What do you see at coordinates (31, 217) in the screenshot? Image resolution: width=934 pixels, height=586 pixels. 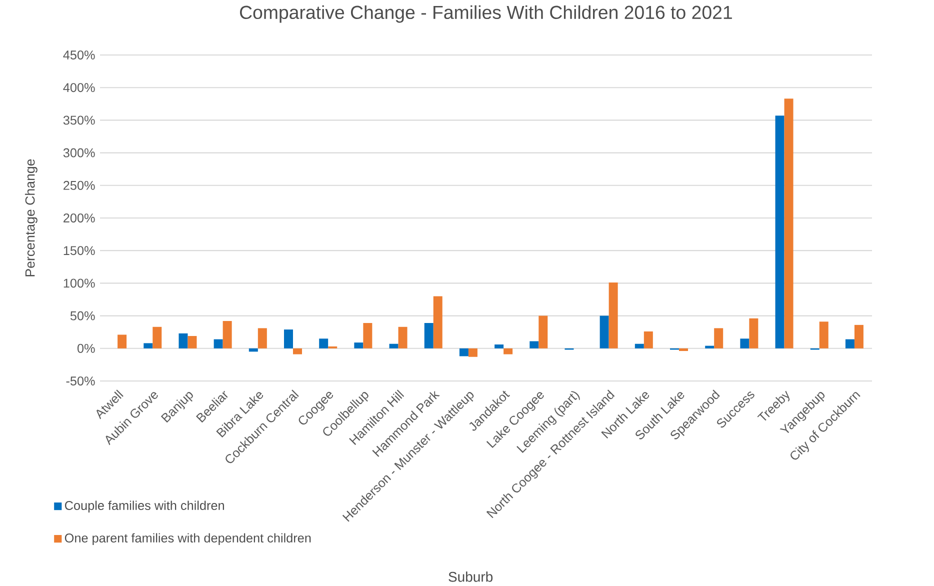 I see `y-axis-title: Percentage Change` at bounding box center [31, 217].